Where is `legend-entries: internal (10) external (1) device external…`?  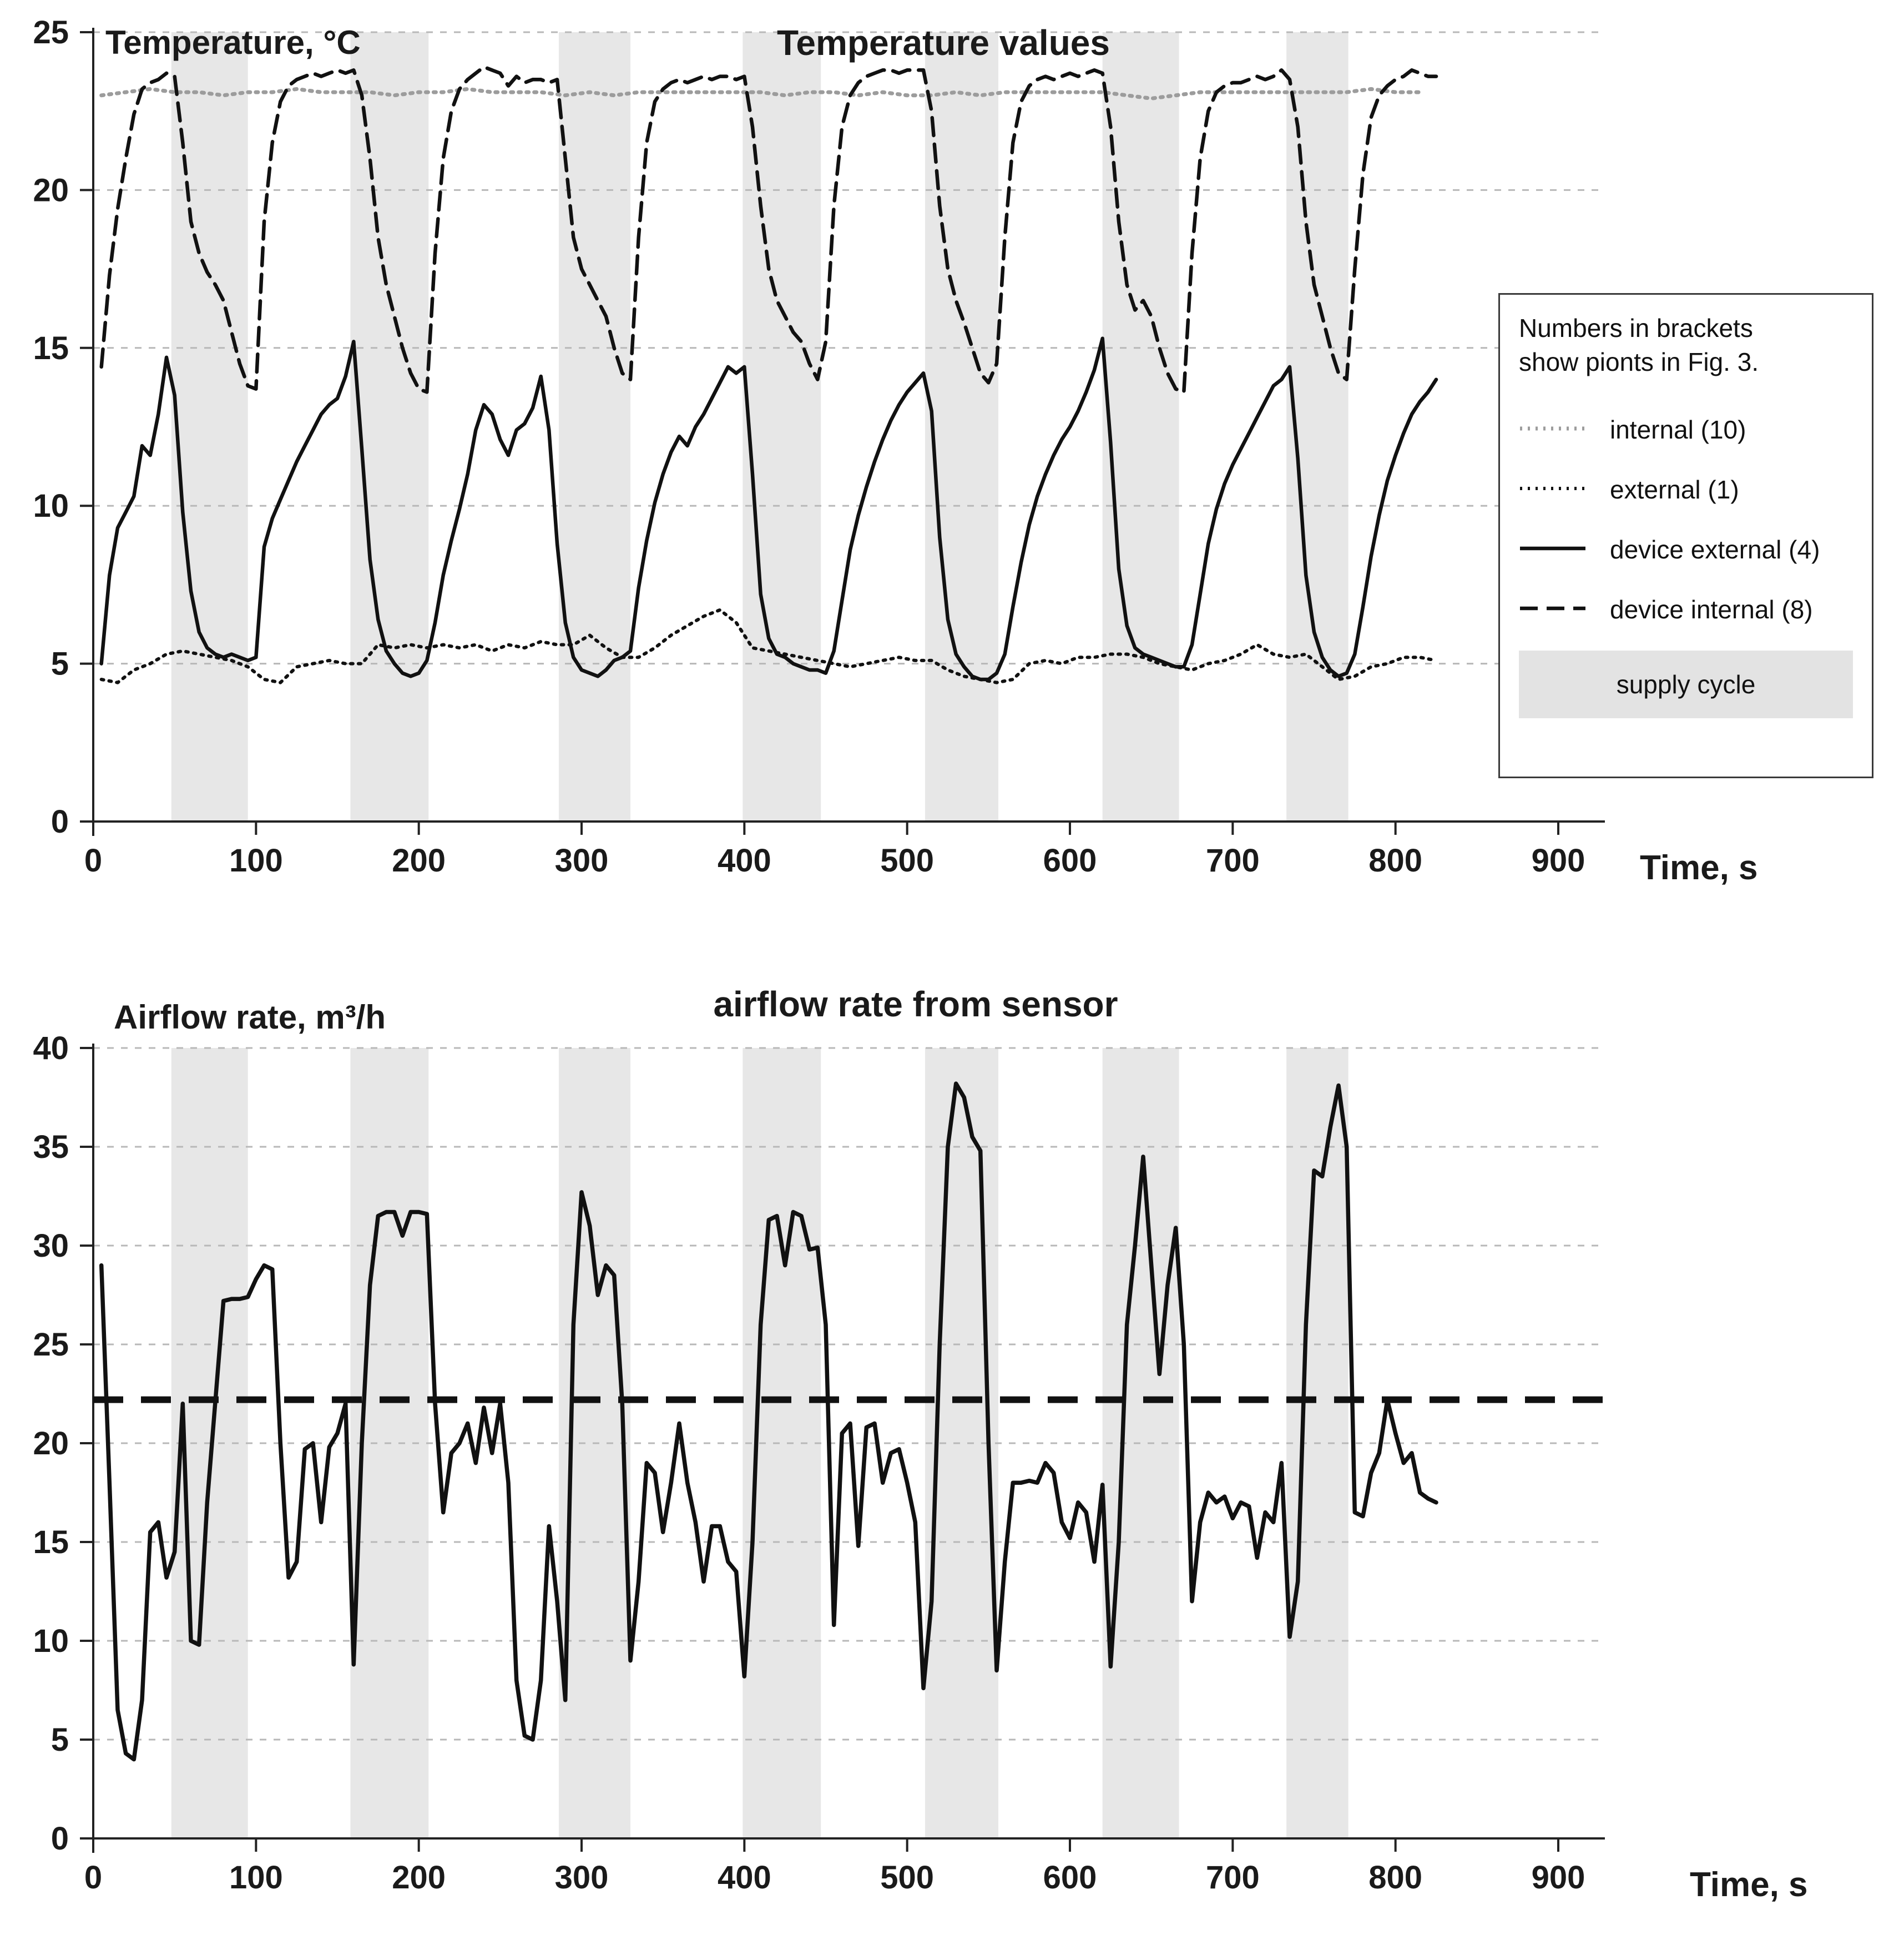
legend-entries: internal (10) external (1) device external… is located at coordinates (1686, 559).